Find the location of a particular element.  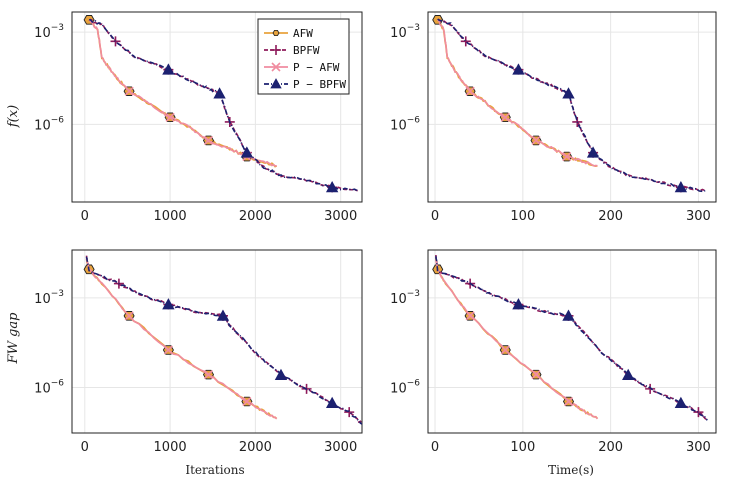

y-axis-label-fw-gap-text: FW gap is located at coordinates (13, 338).